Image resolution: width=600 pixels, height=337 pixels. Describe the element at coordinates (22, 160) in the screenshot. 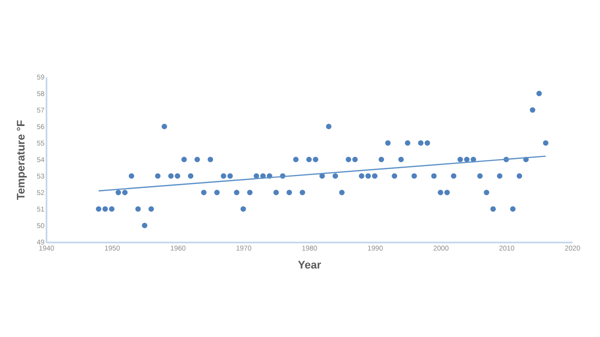

I see `y-axis-title: Temperature °F` at that location.